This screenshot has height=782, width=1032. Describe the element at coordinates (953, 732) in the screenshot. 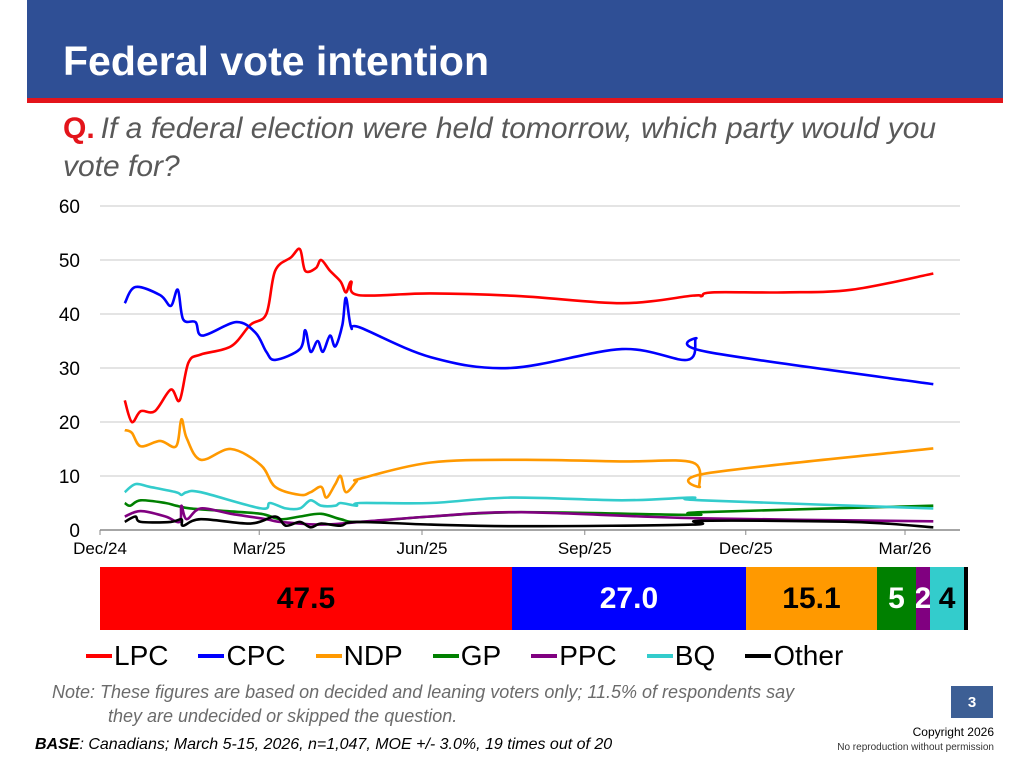

I see `copyright-text: Copyright 2026` at that location.